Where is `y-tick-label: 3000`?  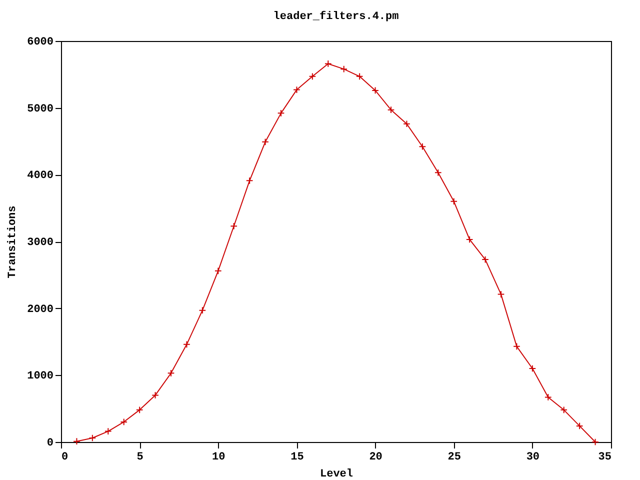
y-tick-label: 3000 is located at coordinates (40, 243).